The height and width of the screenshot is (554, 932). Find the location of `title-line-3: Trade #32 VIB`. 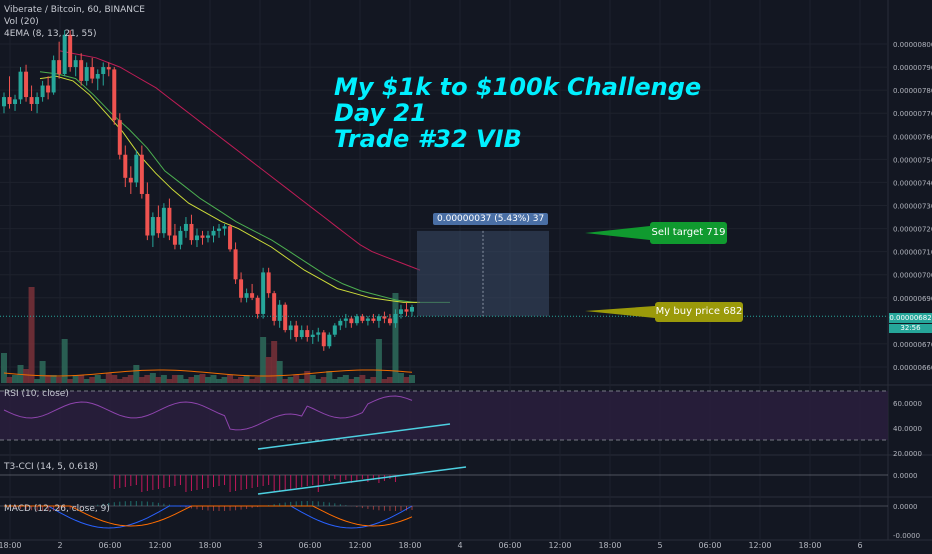

title-line-3: Trade #32 VIB is located at coordinates (428, 139).